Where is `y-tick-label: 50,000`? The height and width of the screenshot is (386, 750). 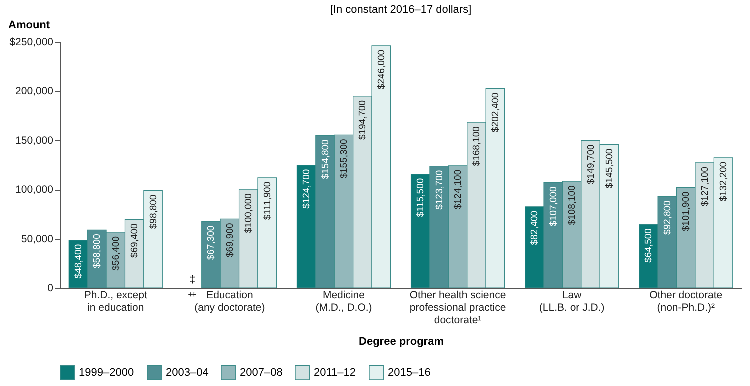 y-tick-label: 50,000 is located at coordinates (37, 239).